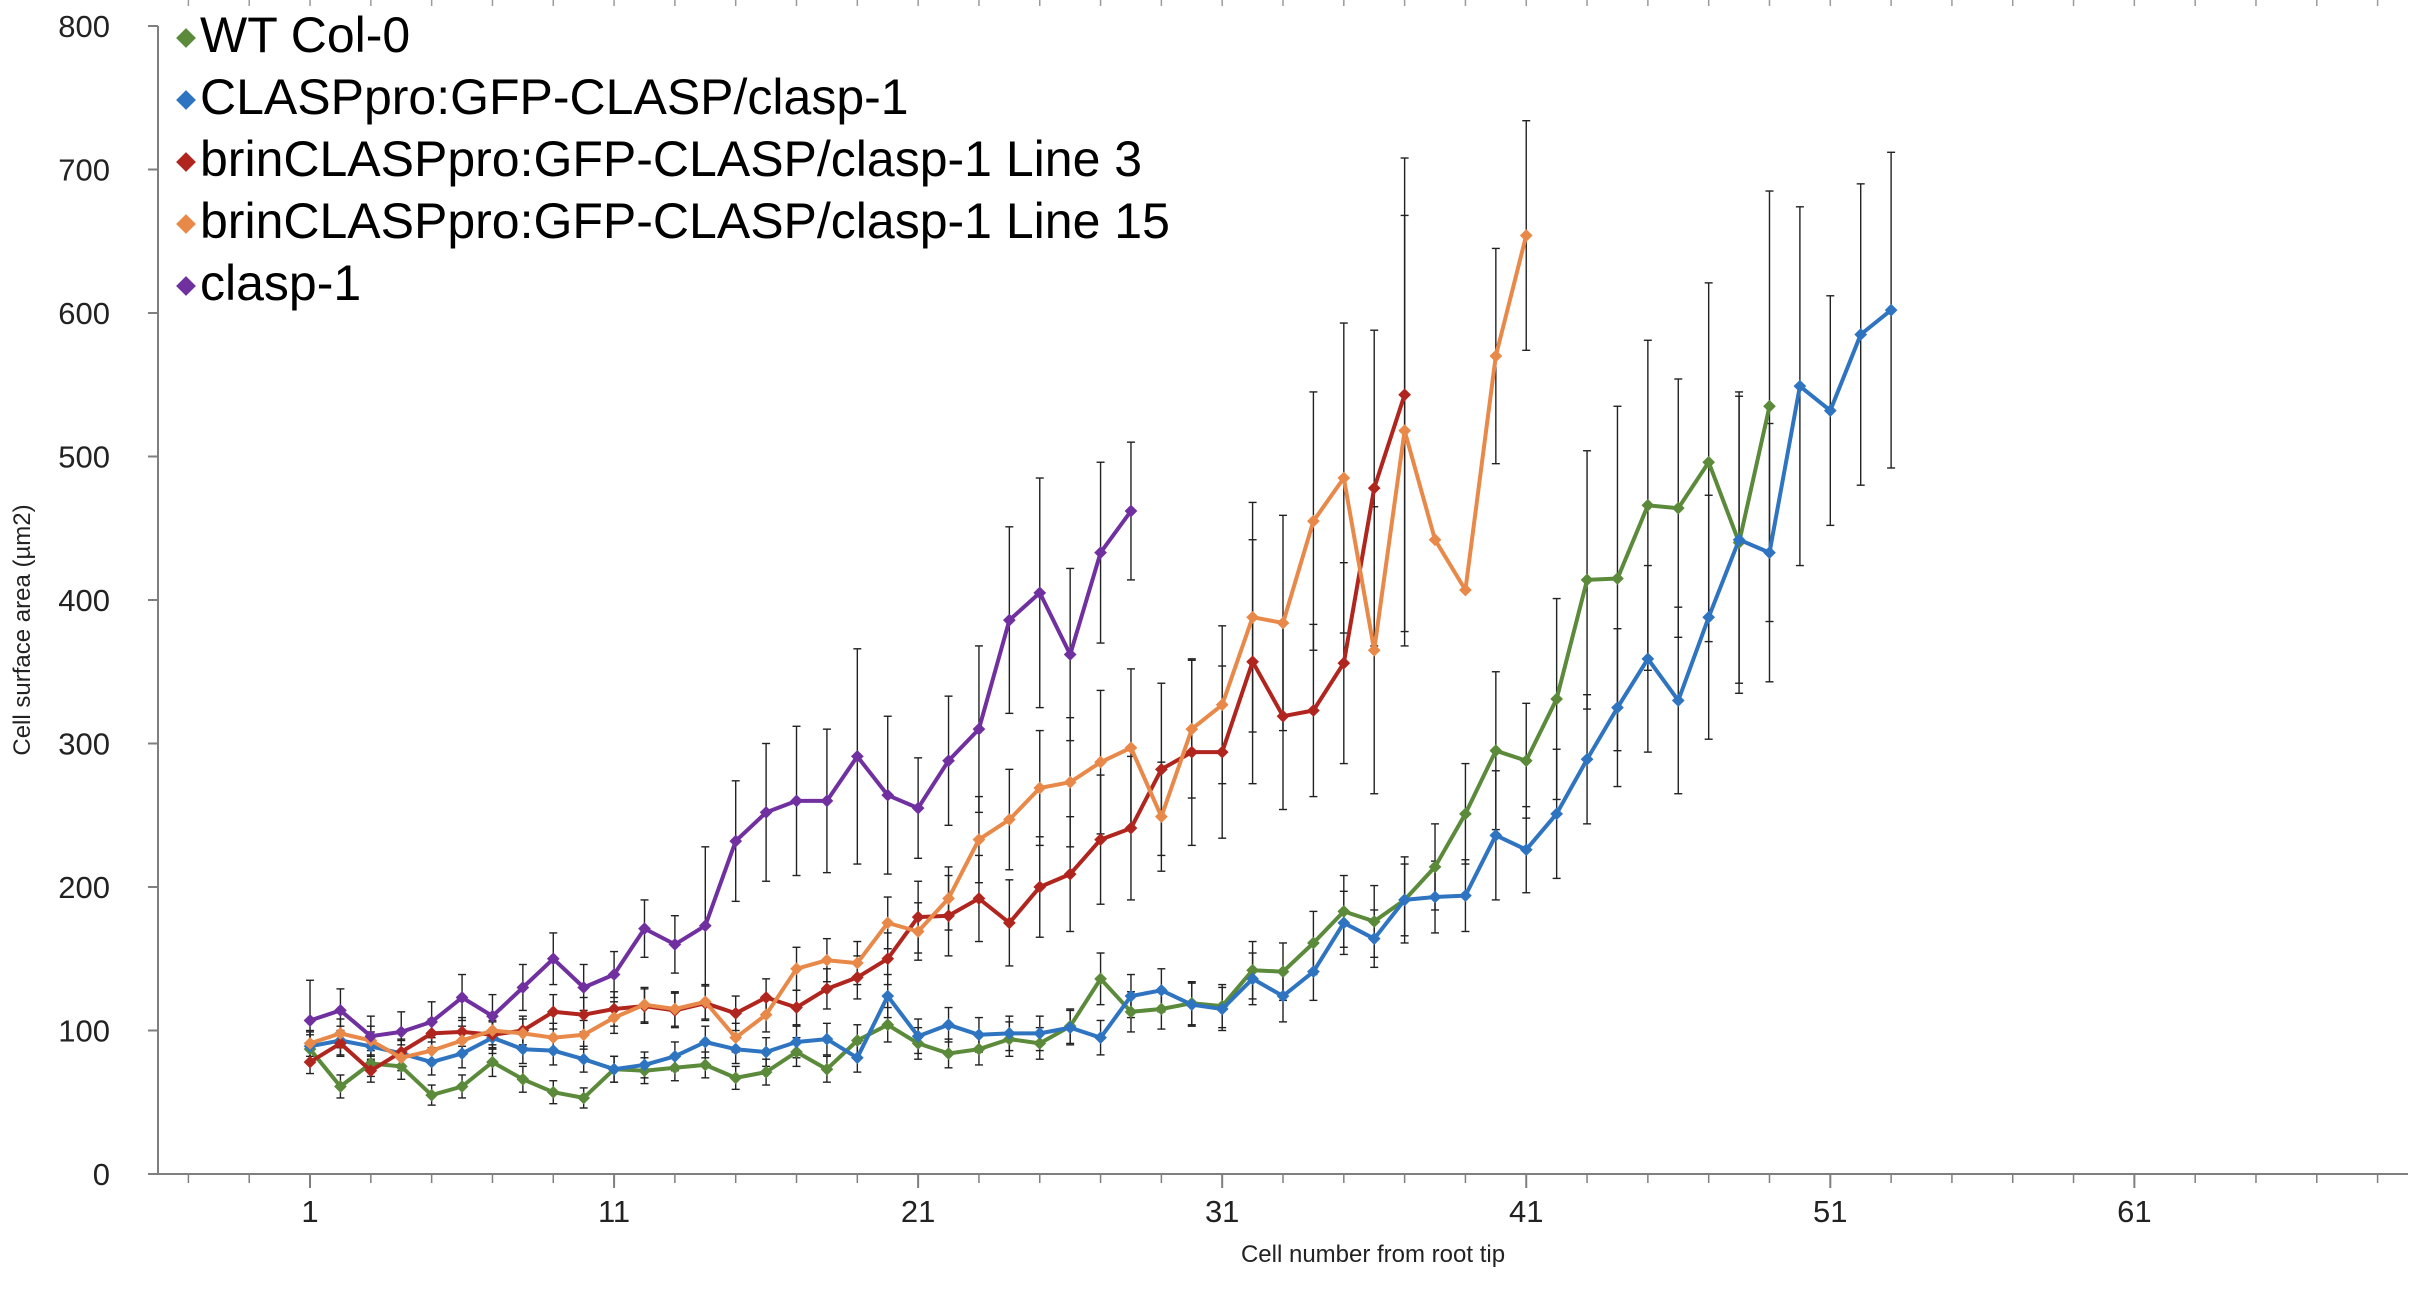 Image resolution: width=2422 pixels, height=1292 pixels. What do you see at coordinates (280, 283) in the screenshot?
I see `legend-label: clasp-1` at bounding box center [280, 283].